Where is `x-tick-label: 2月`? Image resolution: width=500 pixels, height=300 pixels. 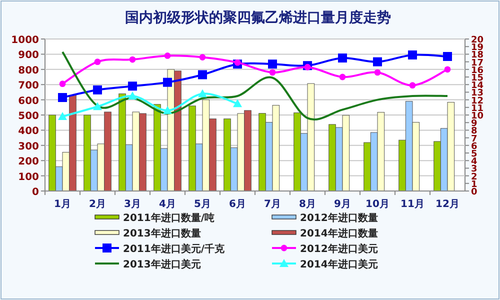 x-tick-label: 2月 is located at coordinates (97, 204).